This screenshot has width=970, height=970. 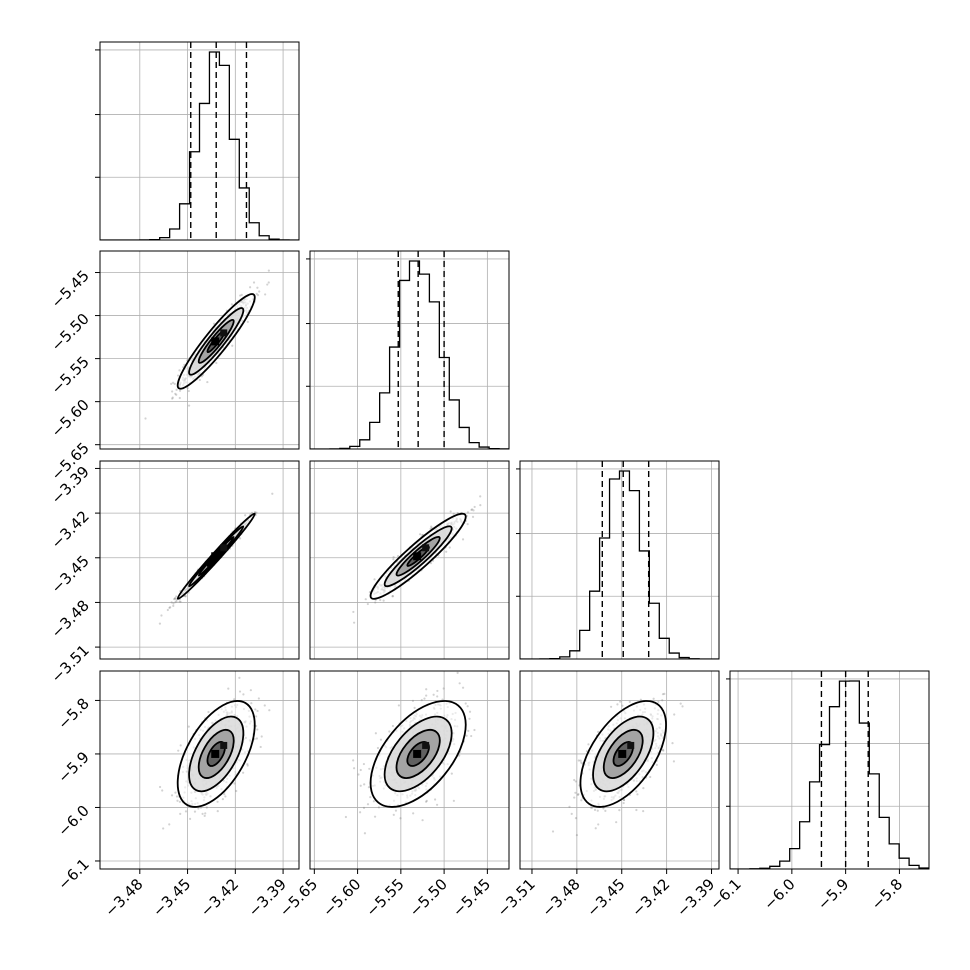 What do you see at coordinates (70, 529) in the screenshot?
I see `y-tick-label: −3.42` at bounding box center [70, 529].